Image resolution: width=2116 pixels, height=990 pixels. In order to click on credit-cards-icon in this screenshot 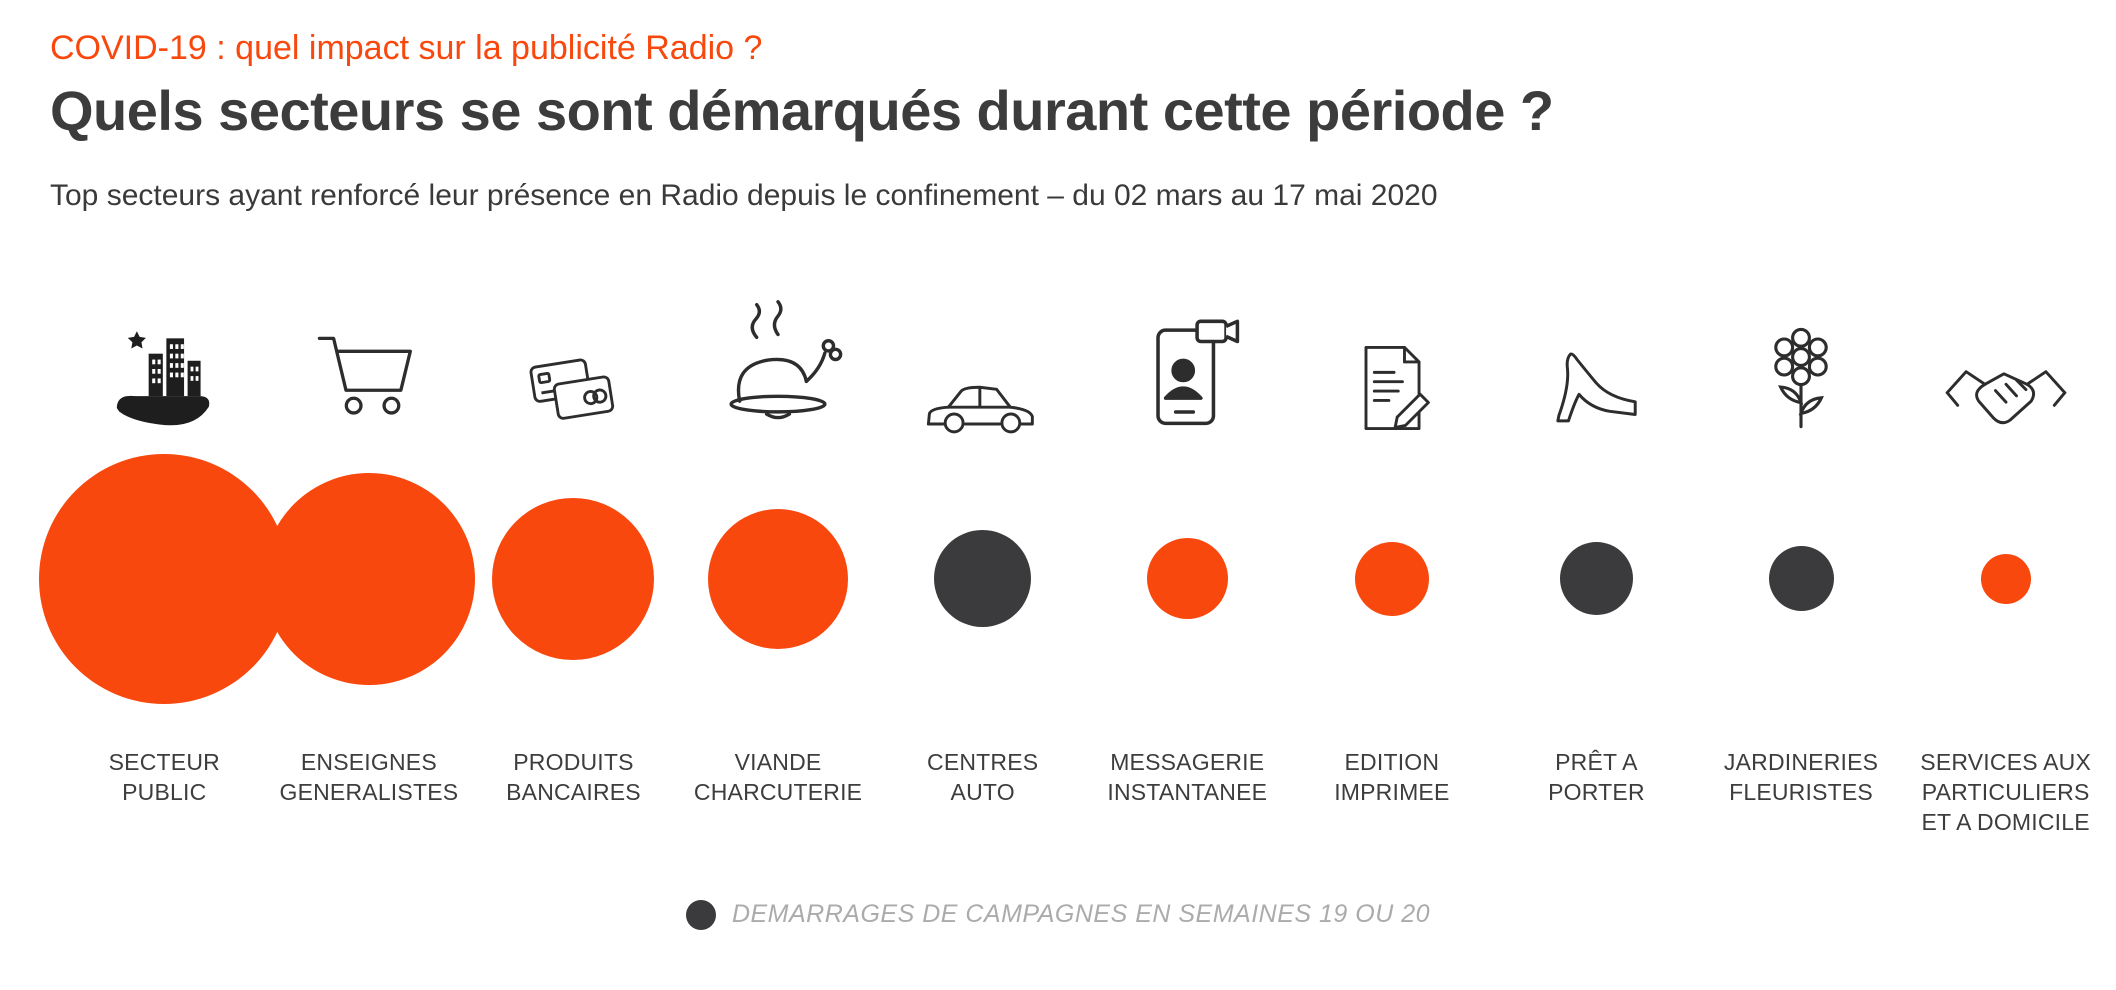, I will do `click(573, 359)`.